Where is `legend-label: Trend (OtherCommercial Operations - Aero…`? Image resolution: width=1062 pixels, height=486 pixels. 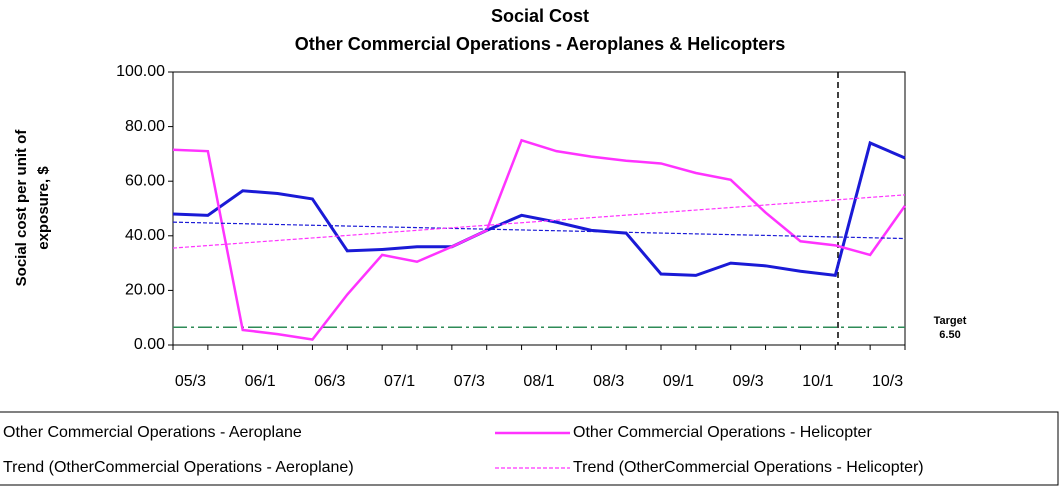 legend-label: Trend (OtherCommercial Operations - Aero… is located at coordinates (178, 467).